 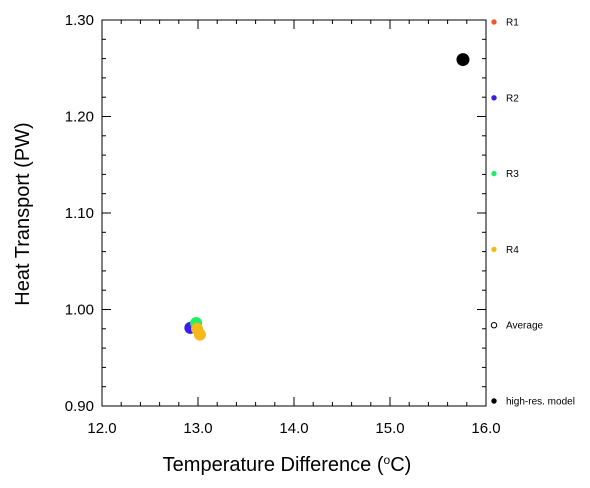 I want to click on y-tick-label: 1.20, so click(x=79, y=117).